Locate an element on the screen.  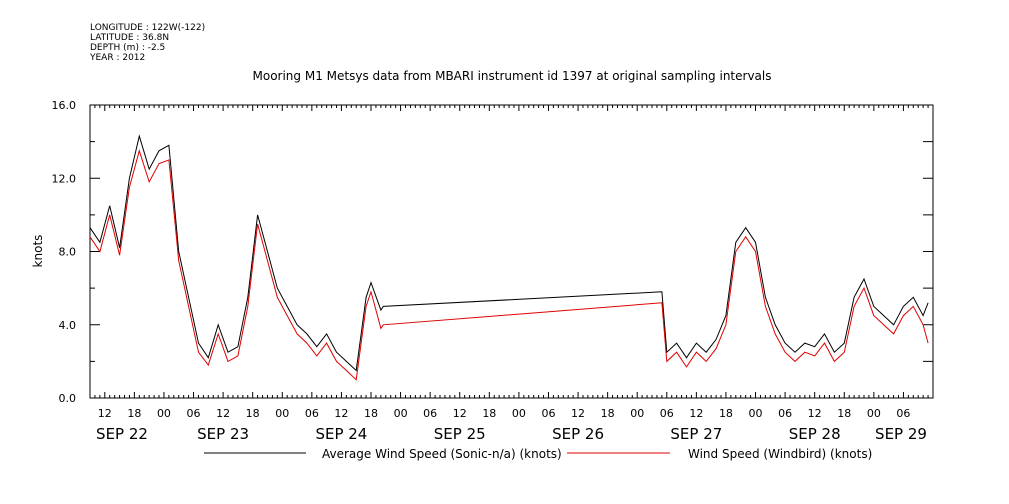
y-tick-label: 16.0 is located at coordinates (64, 105).